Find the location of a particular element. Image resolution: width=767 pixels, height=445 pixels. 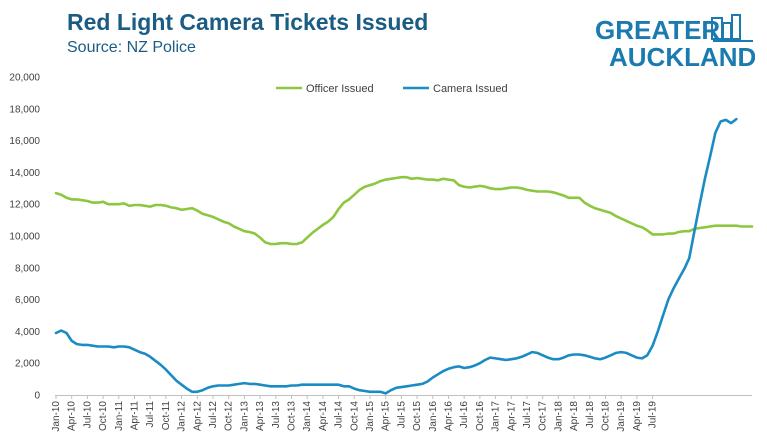

x-tick-label: Jul-19 is located at coordinates (653, 415).